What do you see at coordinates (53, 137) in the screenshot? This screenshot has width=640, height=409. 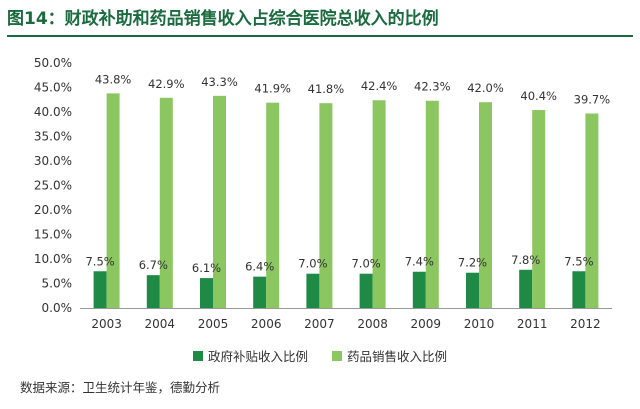 I see `y-tick-label: 35.0%` at bounding box center [53, 137].